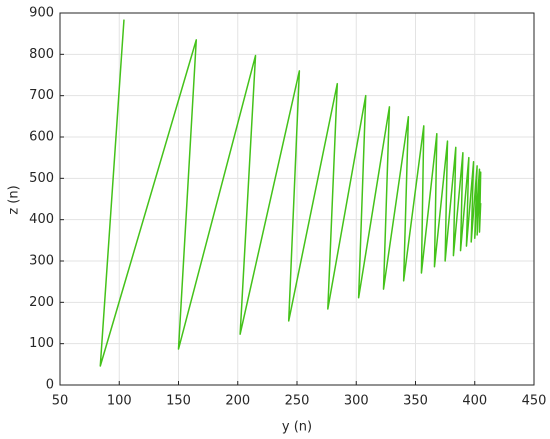 Image resolution: width=550 pixels, height=439 pixels. What do you see at coordinates (41, 54) in the screenshot?
I see `y-tick-label: 800` at bounding box center [41, 54].